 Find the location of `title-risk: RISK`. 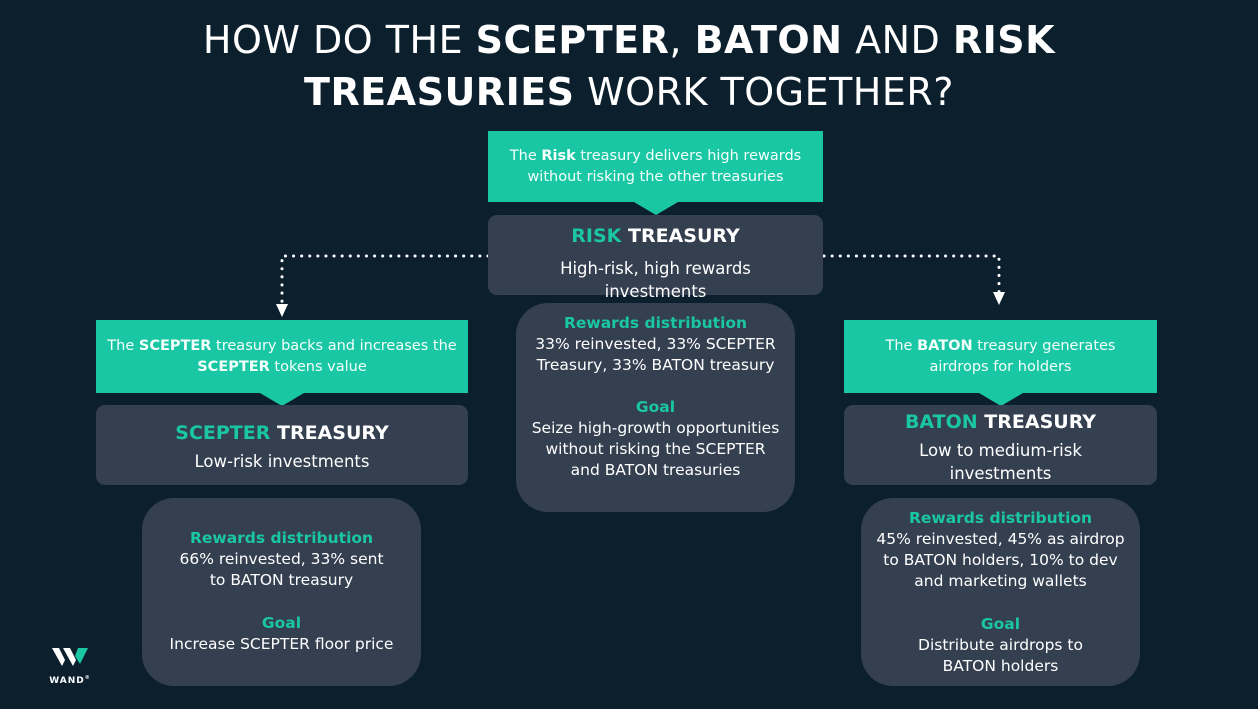

title-risk: RISK is located at coordinates (1004, 40).